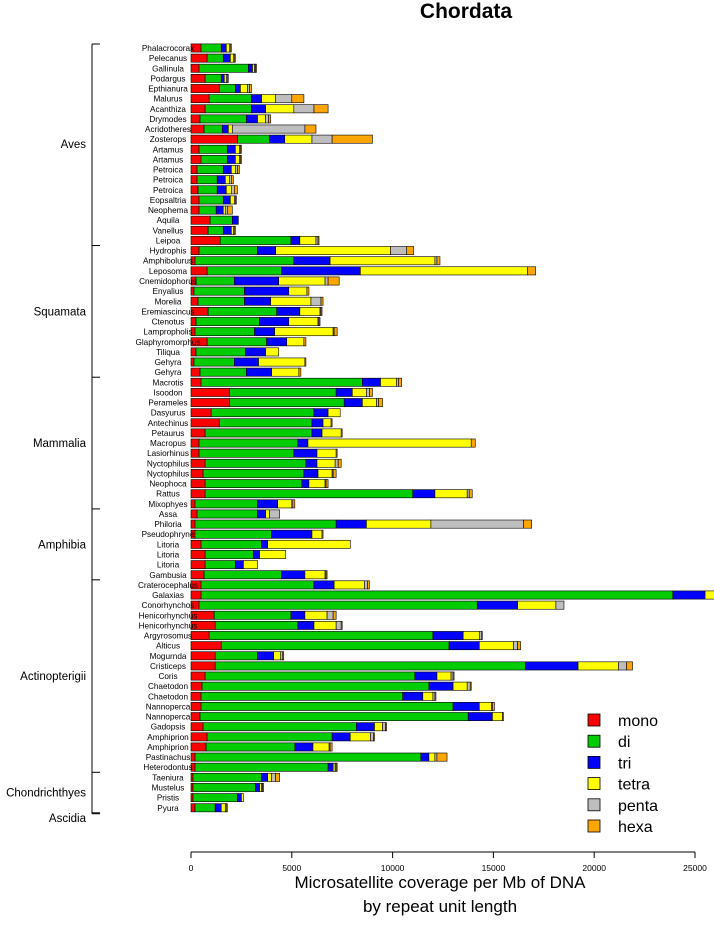 This screenshot has height=943, width=714. I want to click on genus-label: Gambusia, so click(168, 575).